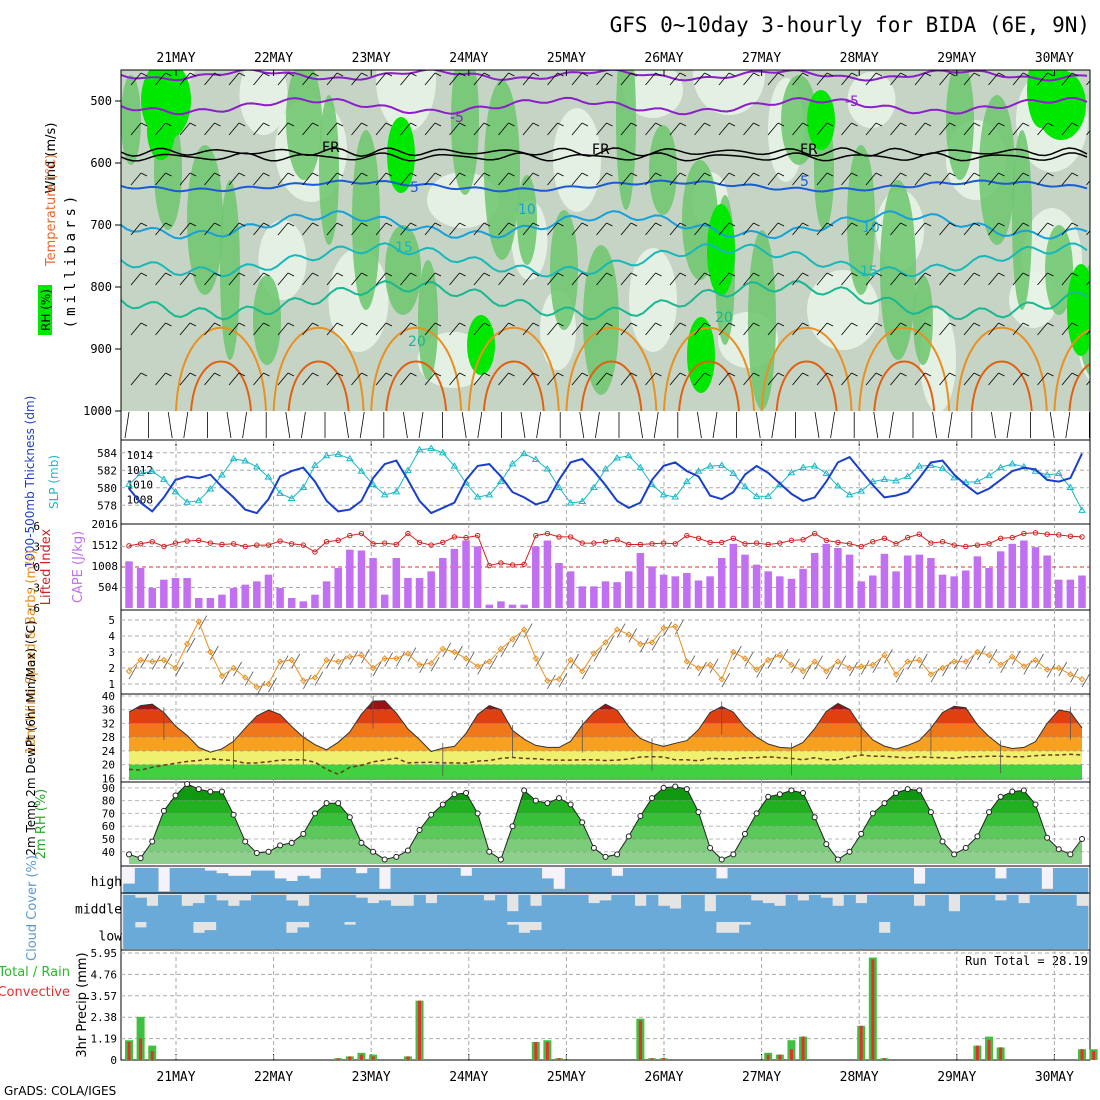 This screenshot has width=1100, height=1100. Describe the element at coordinates (1026, 961) in the screenshot. I see `run-total-annotation: Run Total = 28.19` at that location.